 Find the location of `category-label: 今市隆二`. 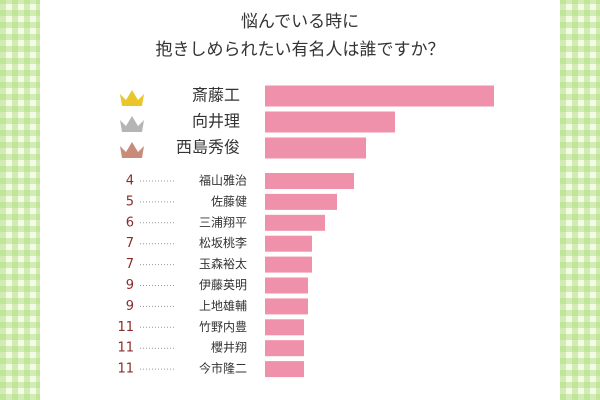

category-label: 今市隆二 is located at coordinates (223, 368).